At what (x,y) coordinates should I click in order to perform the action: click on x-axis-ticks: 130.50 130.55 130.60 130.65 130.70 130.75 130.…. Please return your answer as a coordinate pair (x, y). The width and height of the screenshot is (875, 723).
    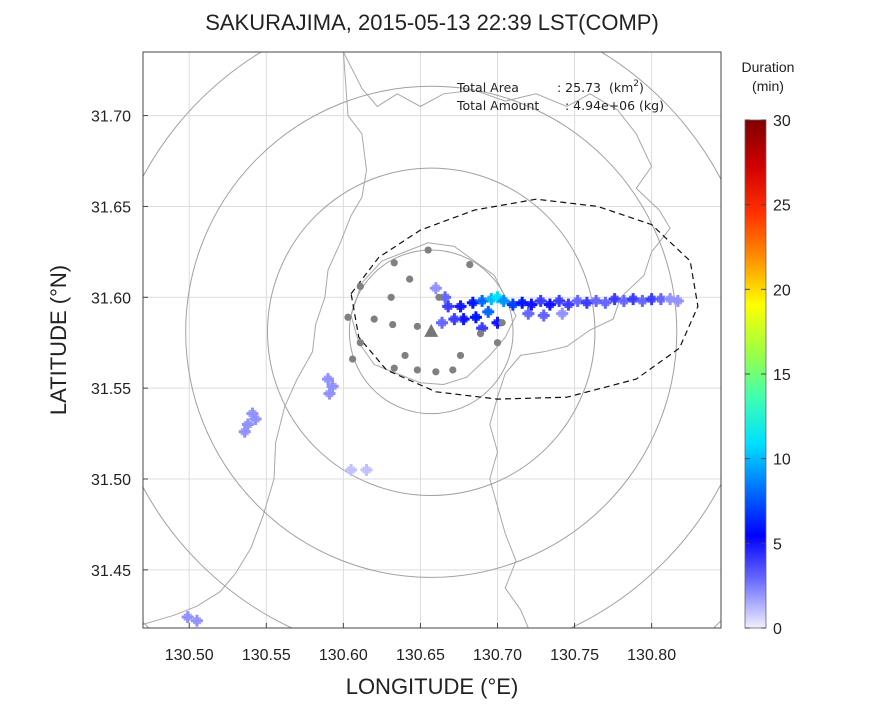
    Looking at the image, I should click on (420, 643).